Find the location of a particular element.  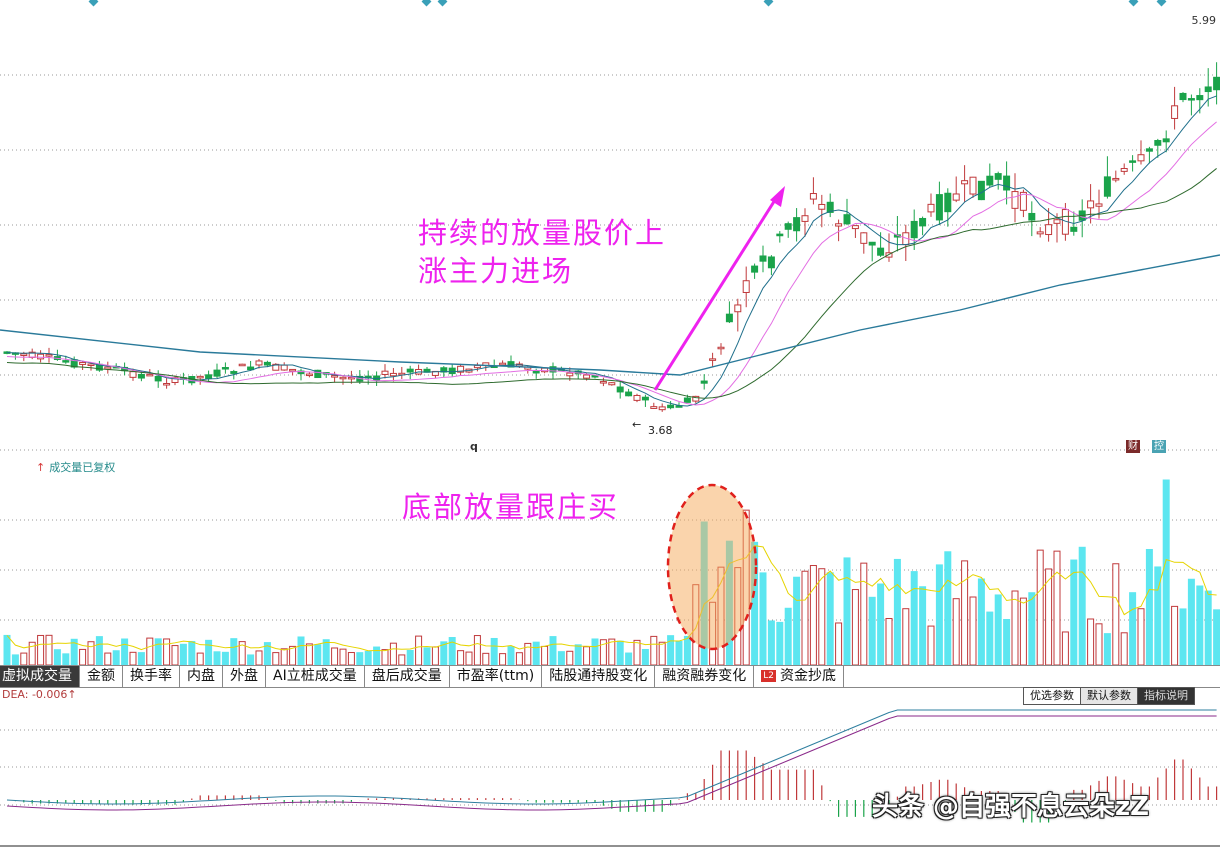

dea-line is located at coordinates (611, 763).